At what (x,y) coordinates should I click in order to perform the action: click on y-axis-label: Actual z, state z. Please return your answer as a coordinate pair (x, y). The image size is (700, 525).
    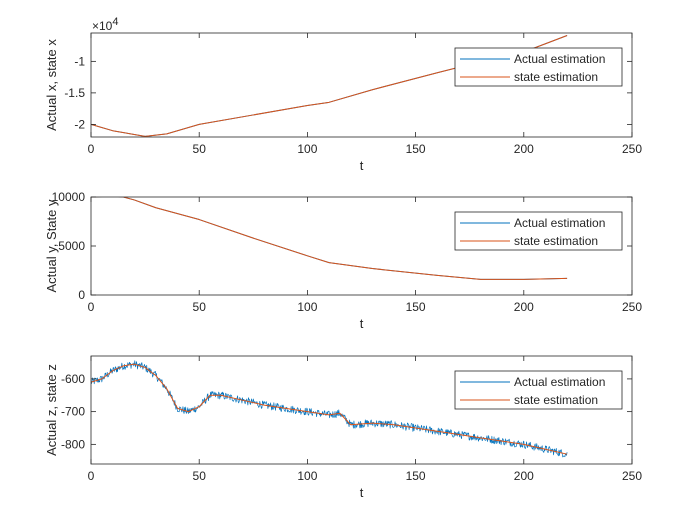
    Looking at the image, I should click on (51, 410).